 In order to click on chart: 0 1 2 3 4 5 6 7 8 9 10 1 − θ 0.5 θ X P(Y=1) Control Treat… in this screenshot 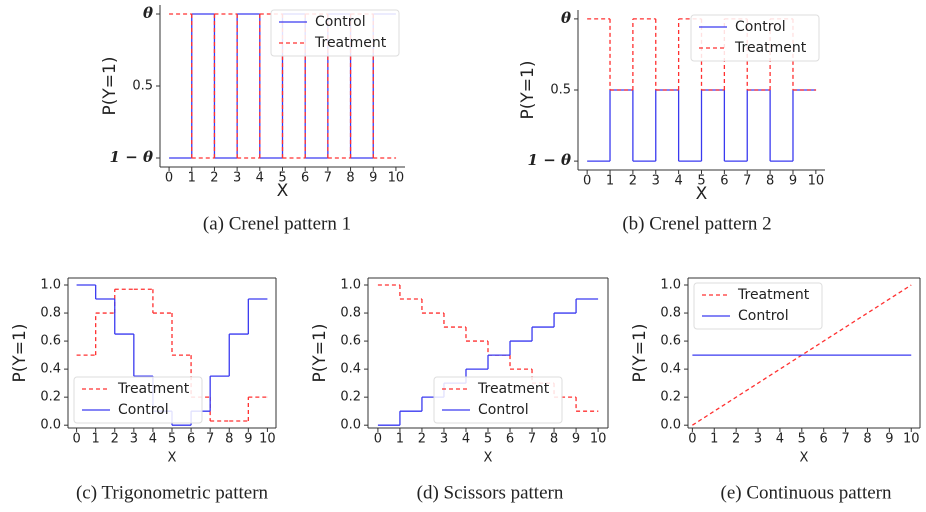, I will do `click(252, 119)`.